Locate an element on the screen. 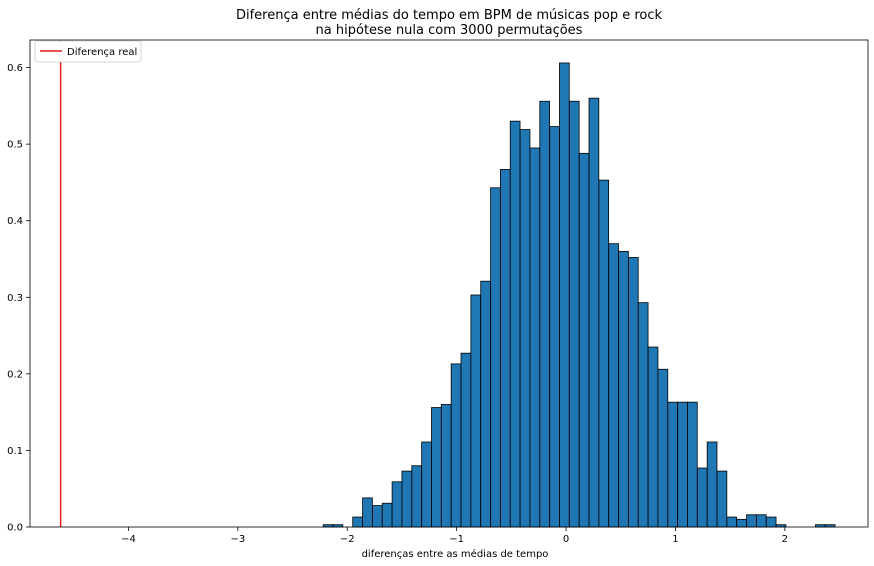  chart-subtitle: na hipótese nula com 3000 permutações is located at coordinates (449, 30).